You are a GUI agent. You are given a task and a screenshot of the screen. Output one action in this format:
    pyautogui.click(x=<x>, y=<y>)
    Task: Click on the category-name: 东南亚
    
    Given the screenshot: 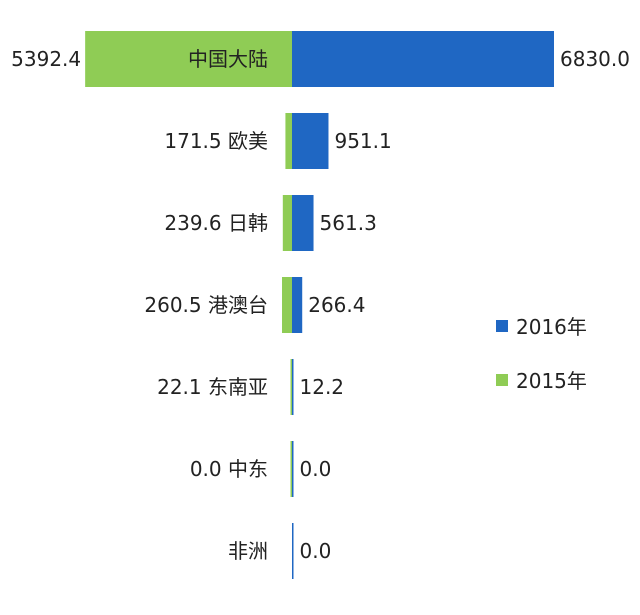 What is the action you would take?
    pyautogui.click(x=238, y=387)
    